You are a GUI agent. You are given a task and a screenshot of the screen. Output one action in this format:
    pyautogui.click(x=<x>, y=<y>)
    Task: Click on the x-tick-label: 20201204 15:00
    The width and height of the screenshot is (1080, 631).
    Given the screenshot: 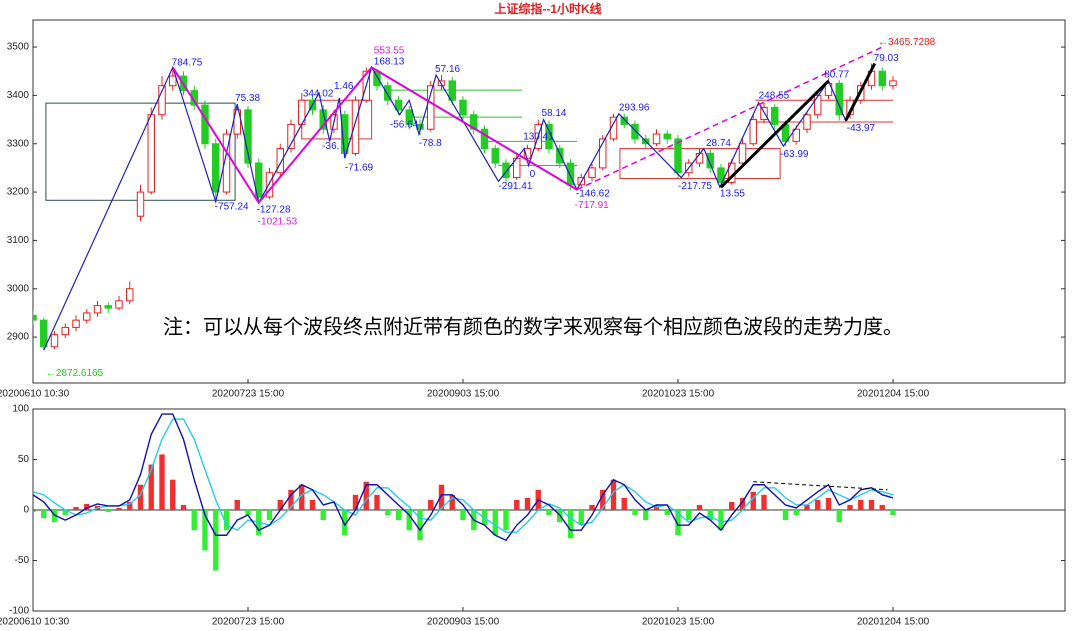 What is the action you would take?
    pyautogui.click(x=893, y=622)
    